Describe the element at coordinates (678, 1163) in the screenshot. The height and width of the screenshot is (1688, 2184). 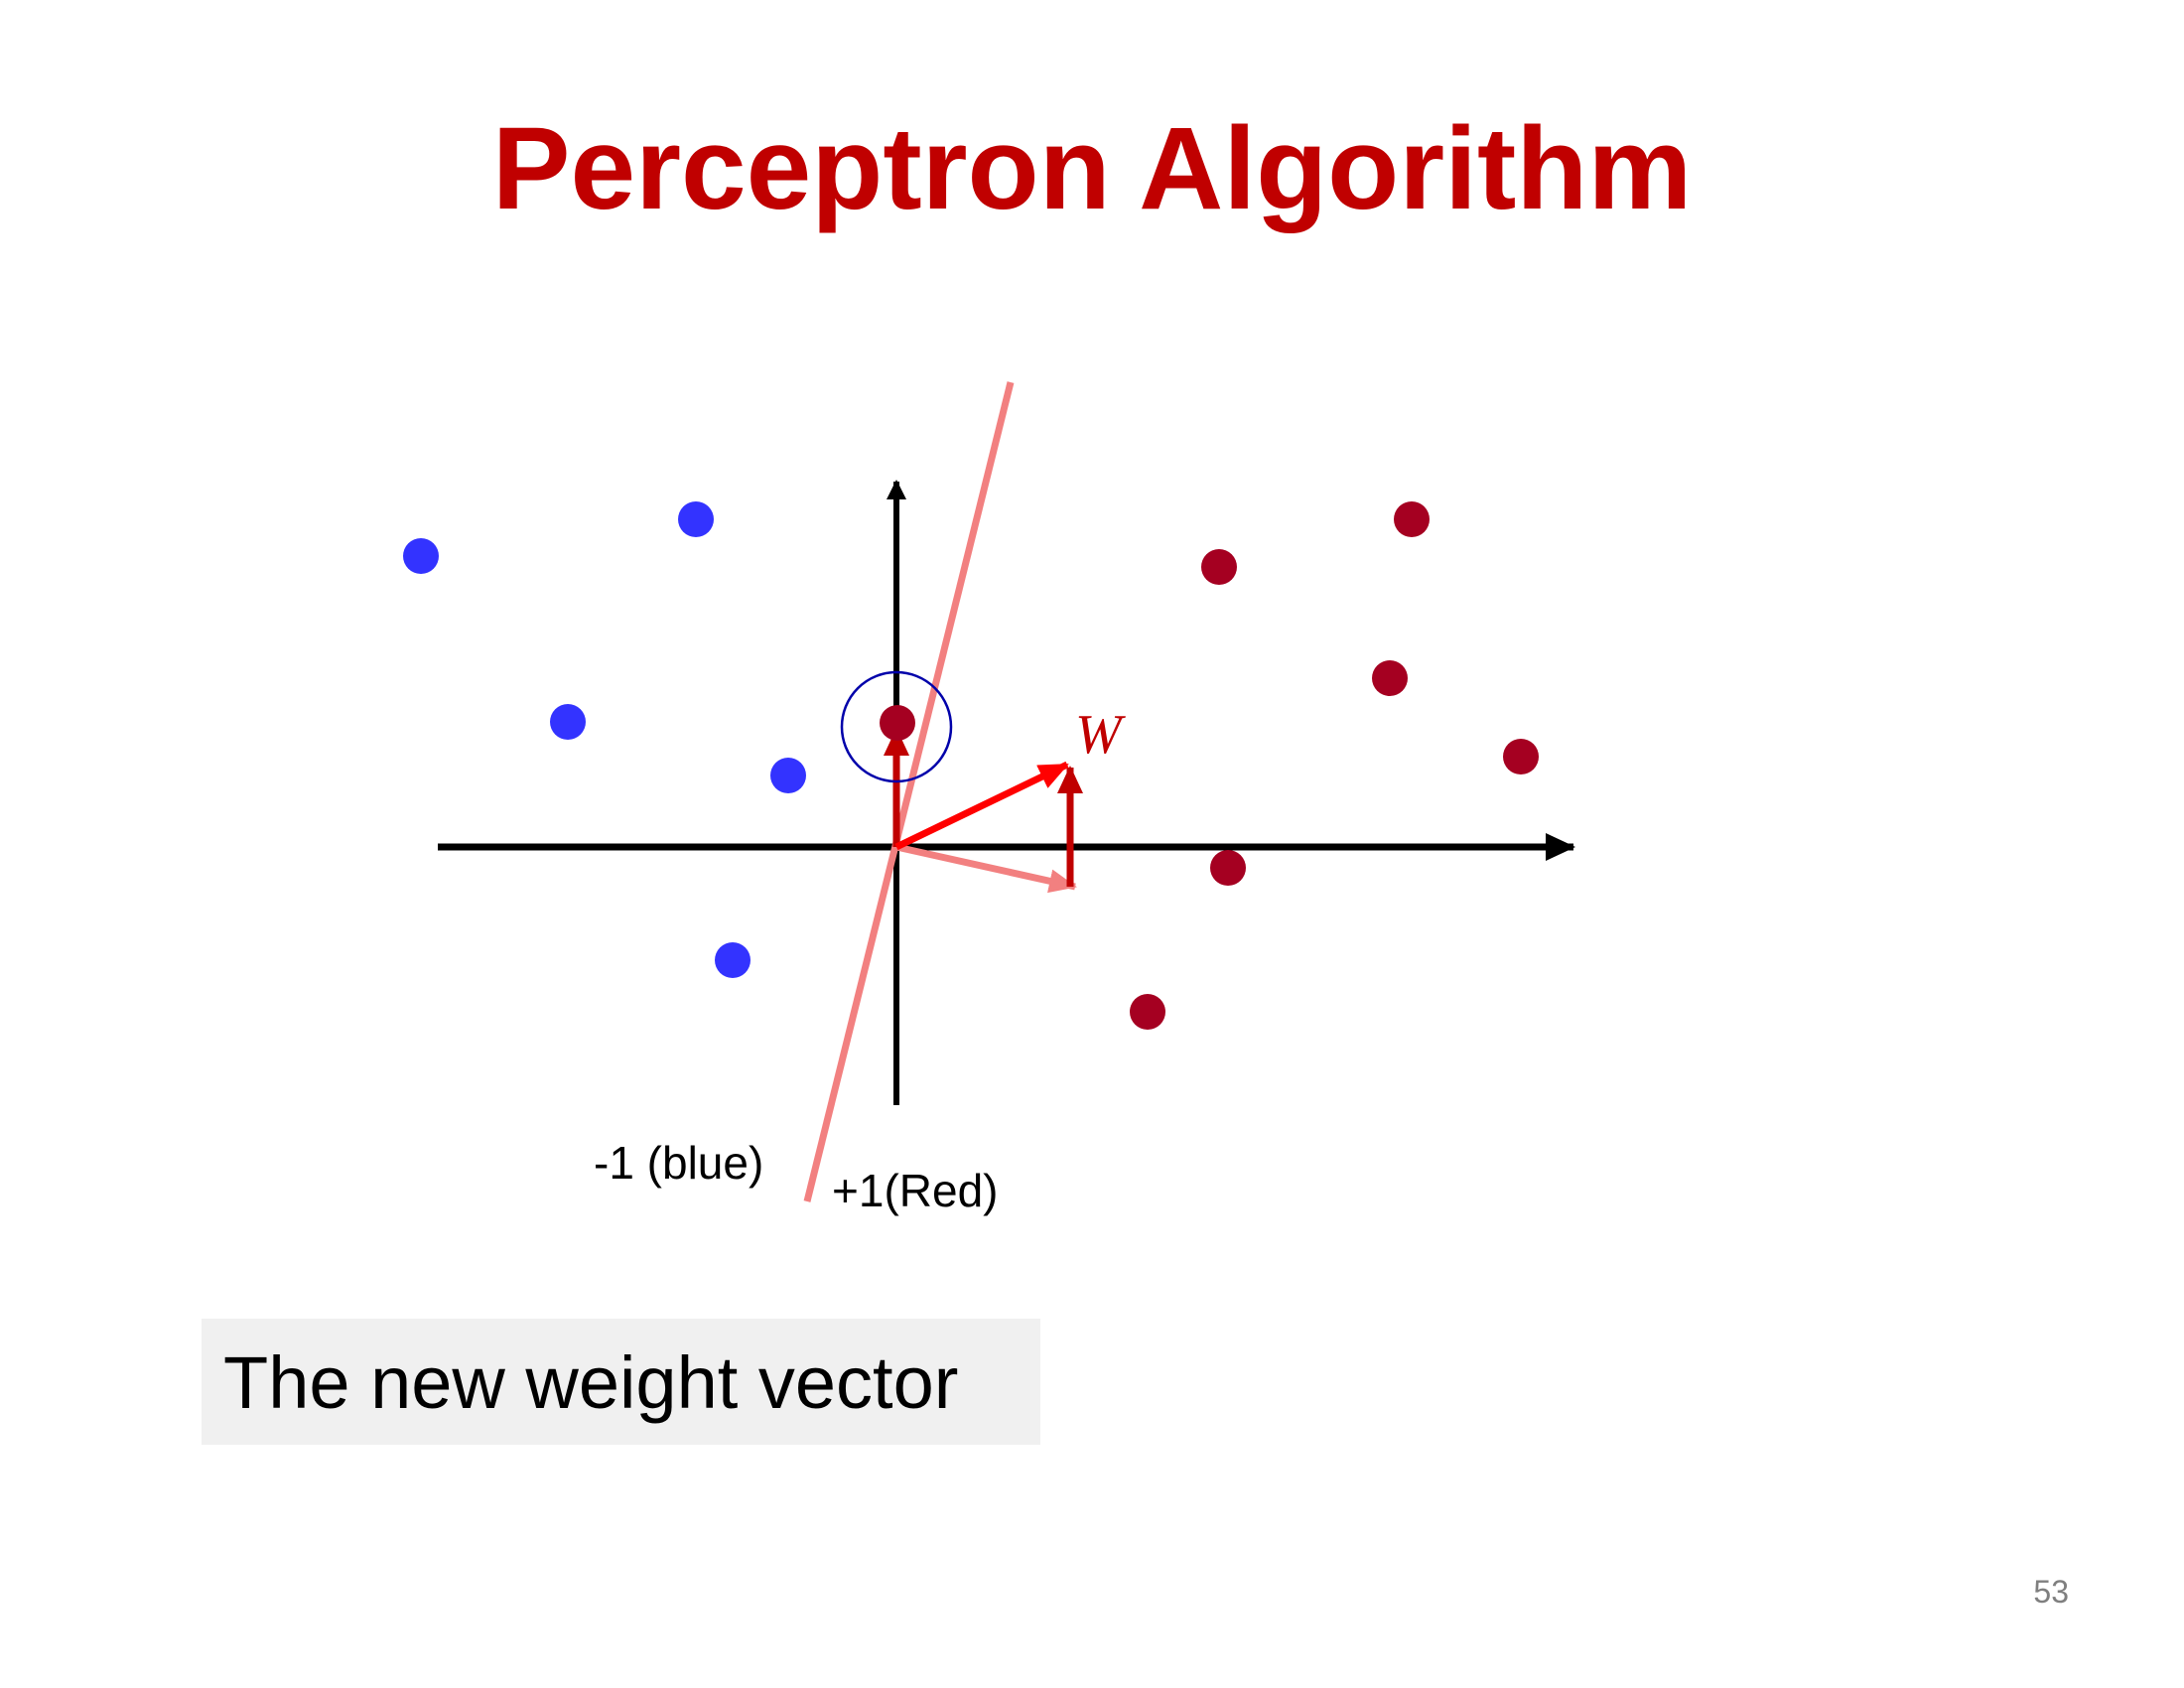
I see `class-negative-label: -1 (blue)` at that location.